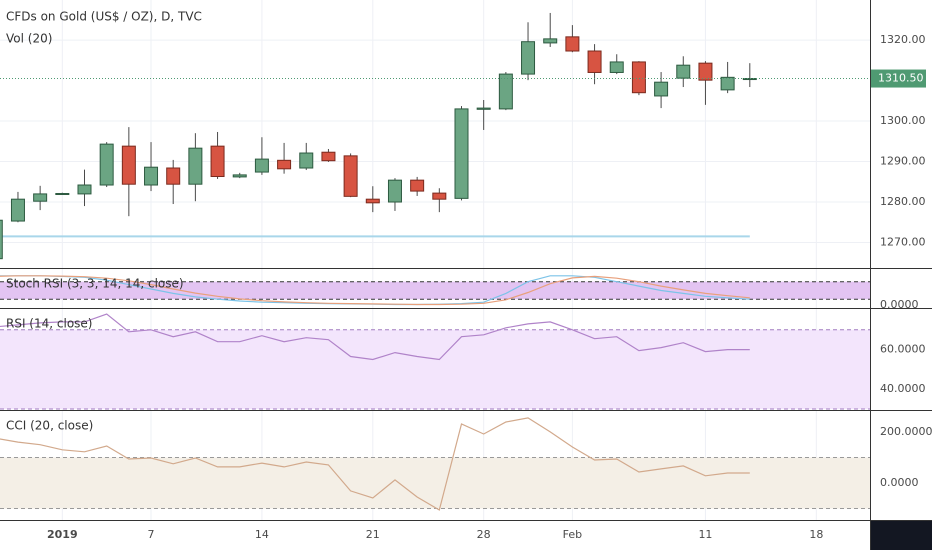 This screenshot has width=932, height=550. I want to click on x-tick-label: 21, so click(373, 534).